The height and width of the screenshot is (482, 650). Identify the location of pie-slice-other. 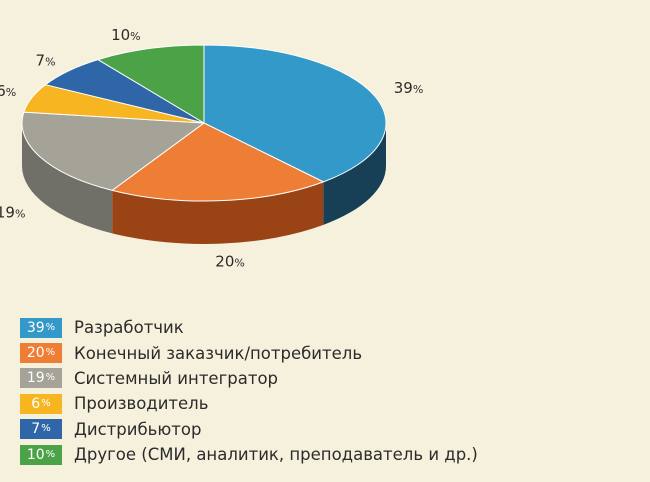
(151, 84).